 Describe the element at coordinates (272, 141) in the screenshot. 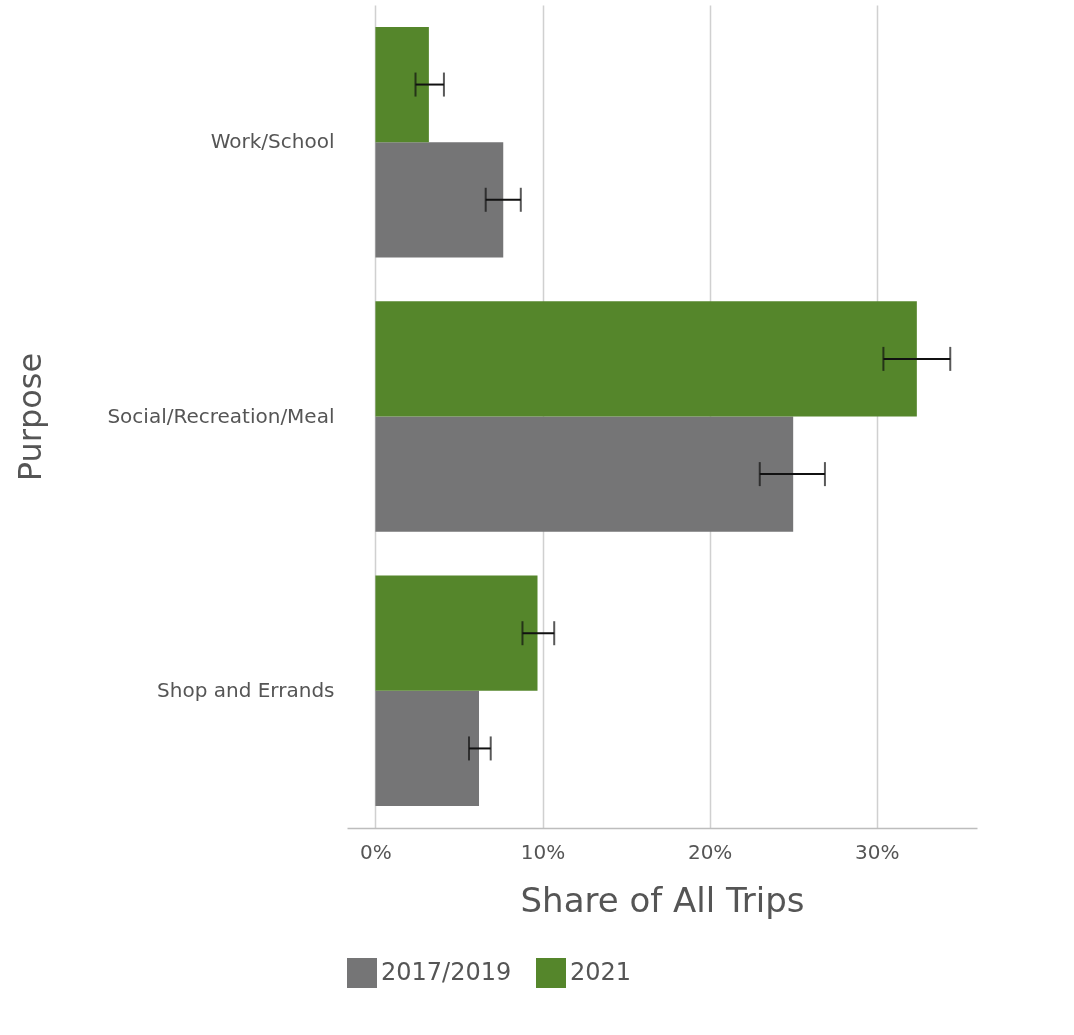

I see `y-tick-label: Work/School` at that location.